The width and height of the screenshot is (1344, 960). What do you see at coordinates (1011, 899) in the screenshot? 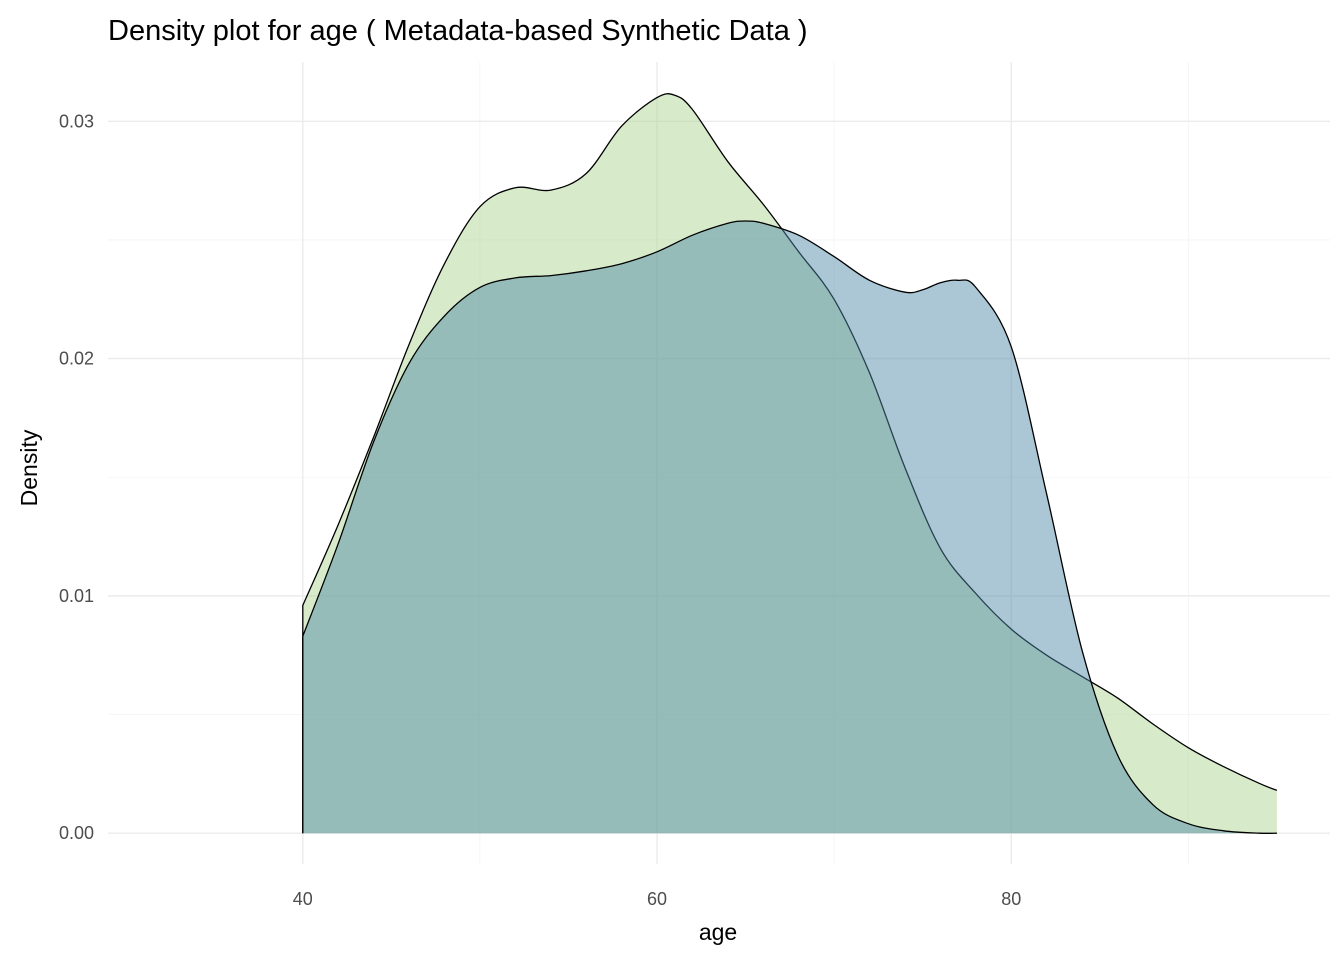
I see `x-tick-label: 80` at bounding box center [1011, 899].